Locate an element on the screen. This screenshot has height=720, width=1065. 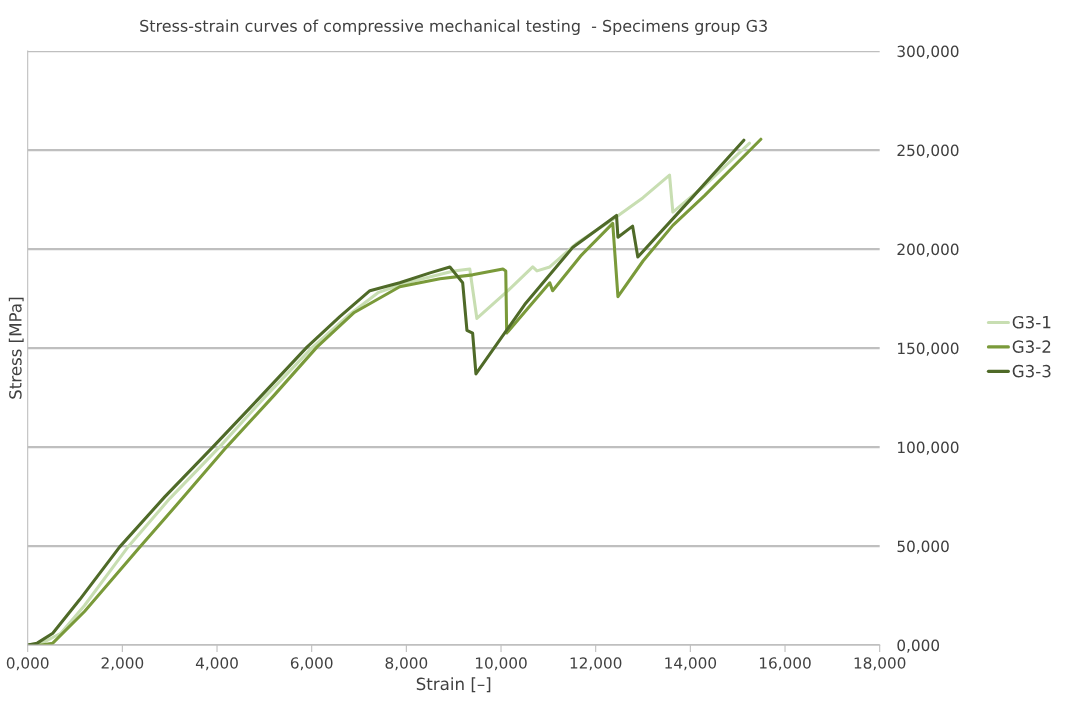
x-tick-label: 8,000 is located at coordinates (406, 664).